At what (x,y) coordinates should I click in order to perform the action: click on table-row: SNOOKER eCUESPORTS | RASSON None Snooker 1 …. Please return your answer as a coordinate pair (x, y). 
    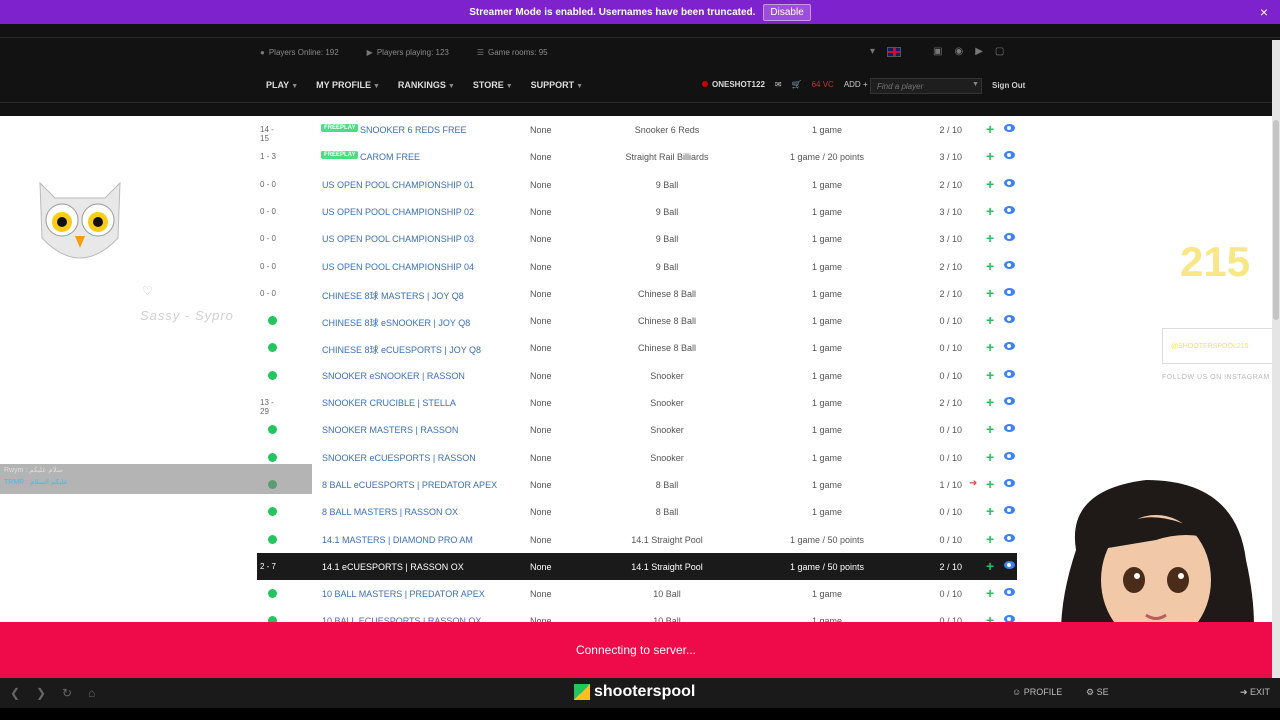
    Looking at the image, I should click on (637, 457).